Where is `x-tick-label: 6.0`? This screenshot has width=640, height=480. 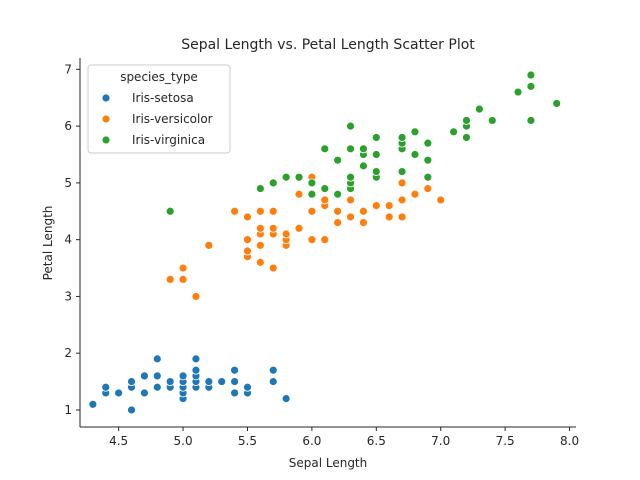 x-tick-label: 6.0 is located at coordinates (311, 441).